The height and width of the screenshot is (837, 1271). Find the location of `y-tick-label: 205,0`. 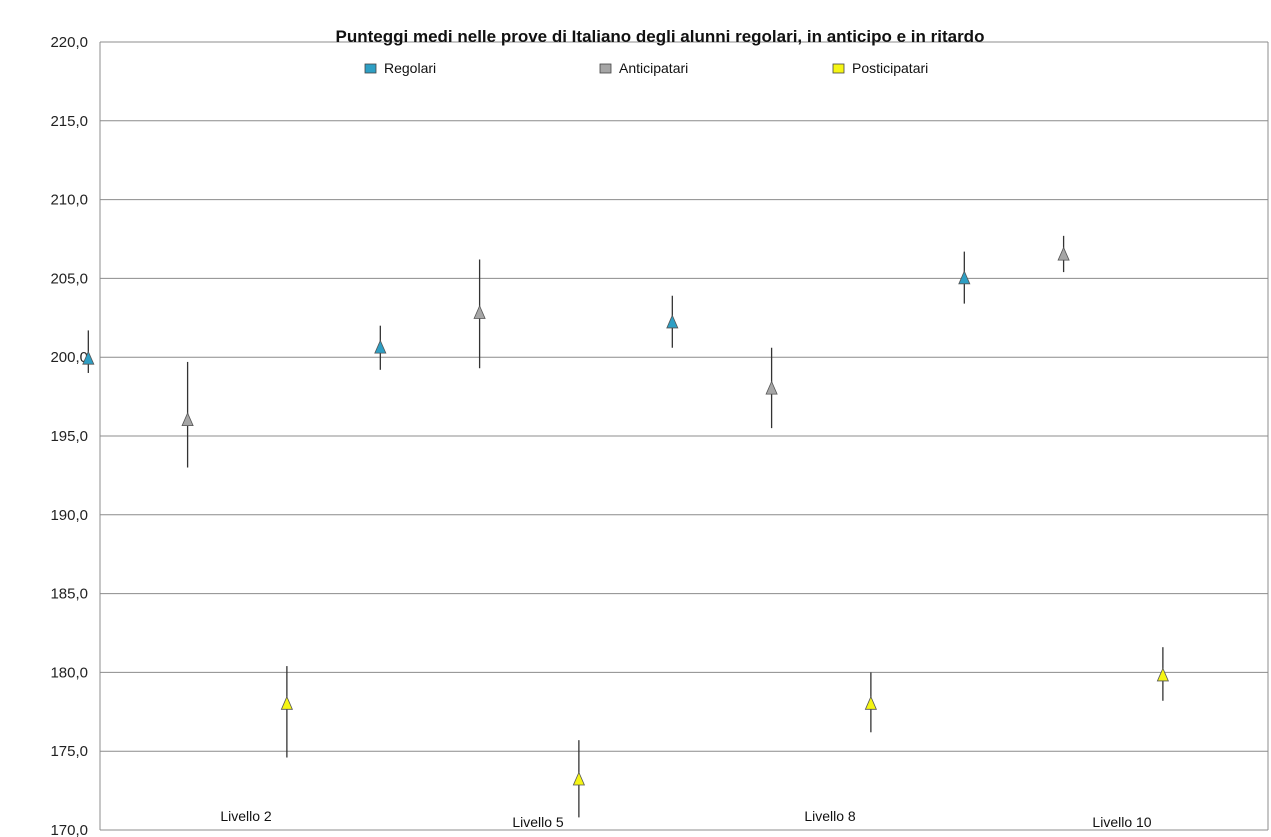

y-tick-label: 205,0 is located at coordinates (69, 278).